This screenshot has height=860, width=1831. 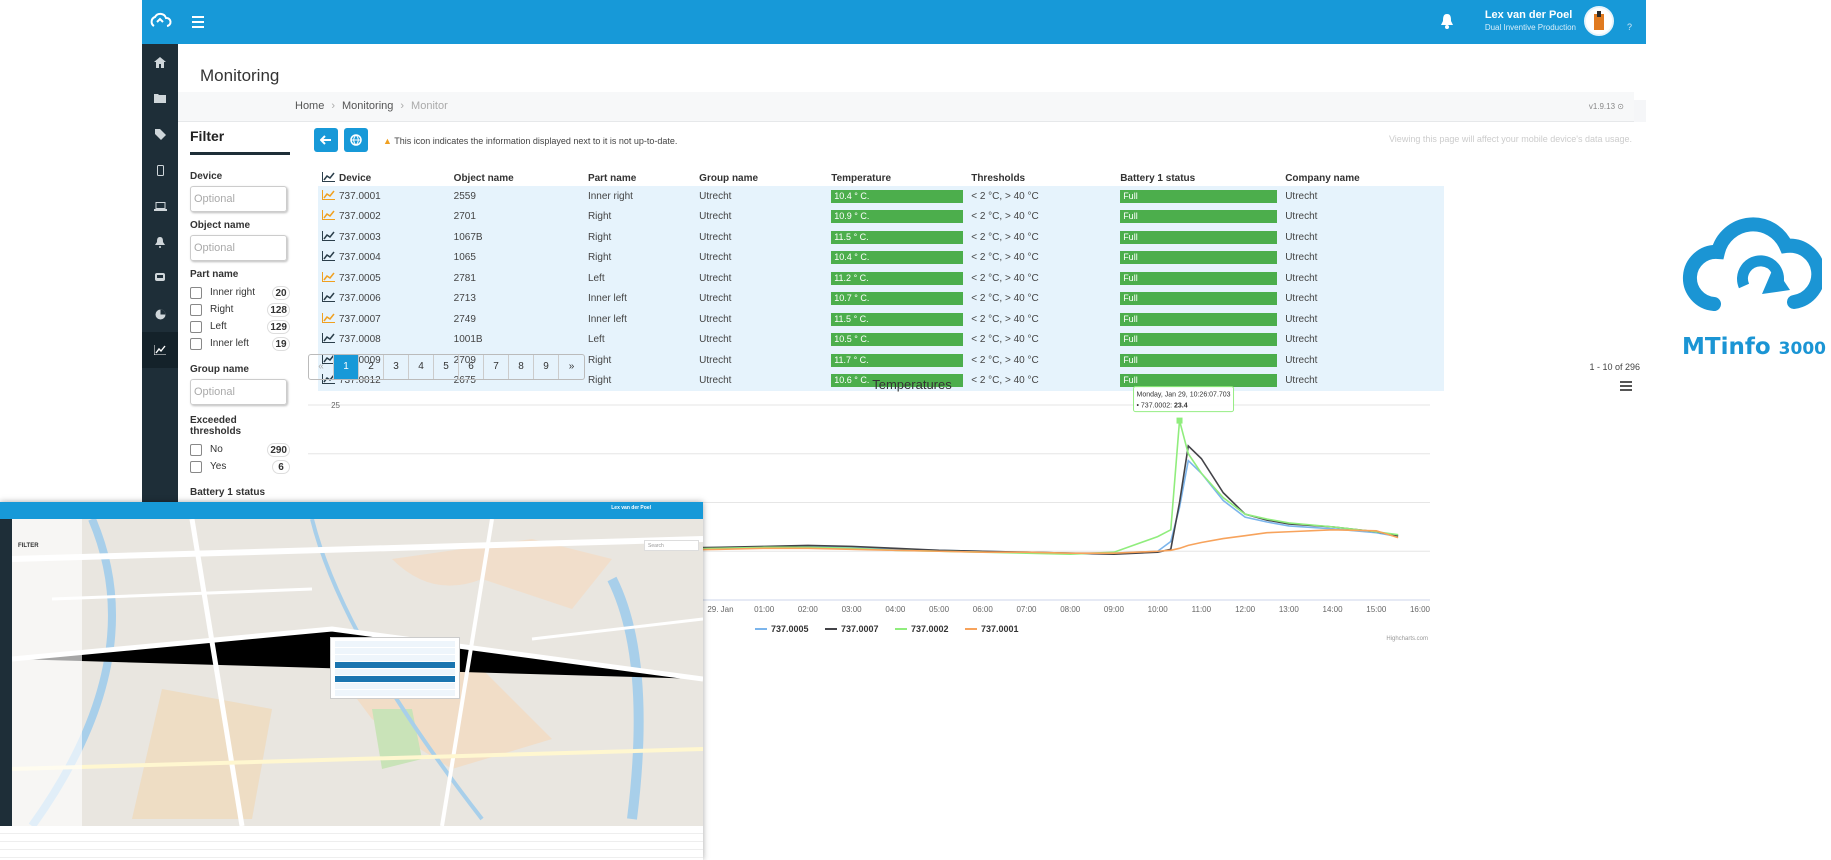 I want to click on part-checkbox-inner-left: Inner left 19, so click(x=240, y=343).